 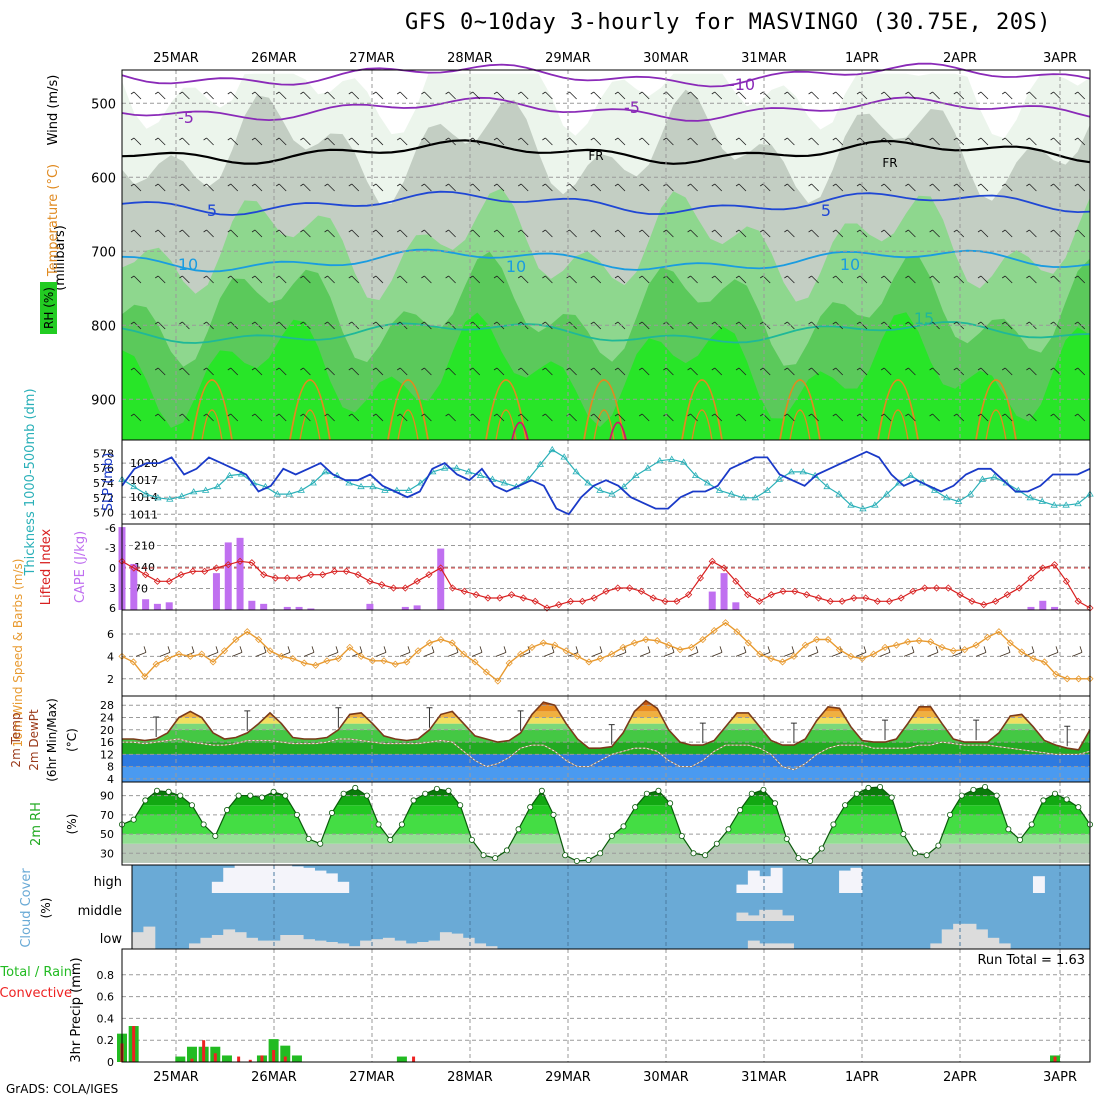 What do you see at coordinates (110, 548) in the screenshot?
I see `lifted-tick-label: -3` at bounding box center [110, 548].